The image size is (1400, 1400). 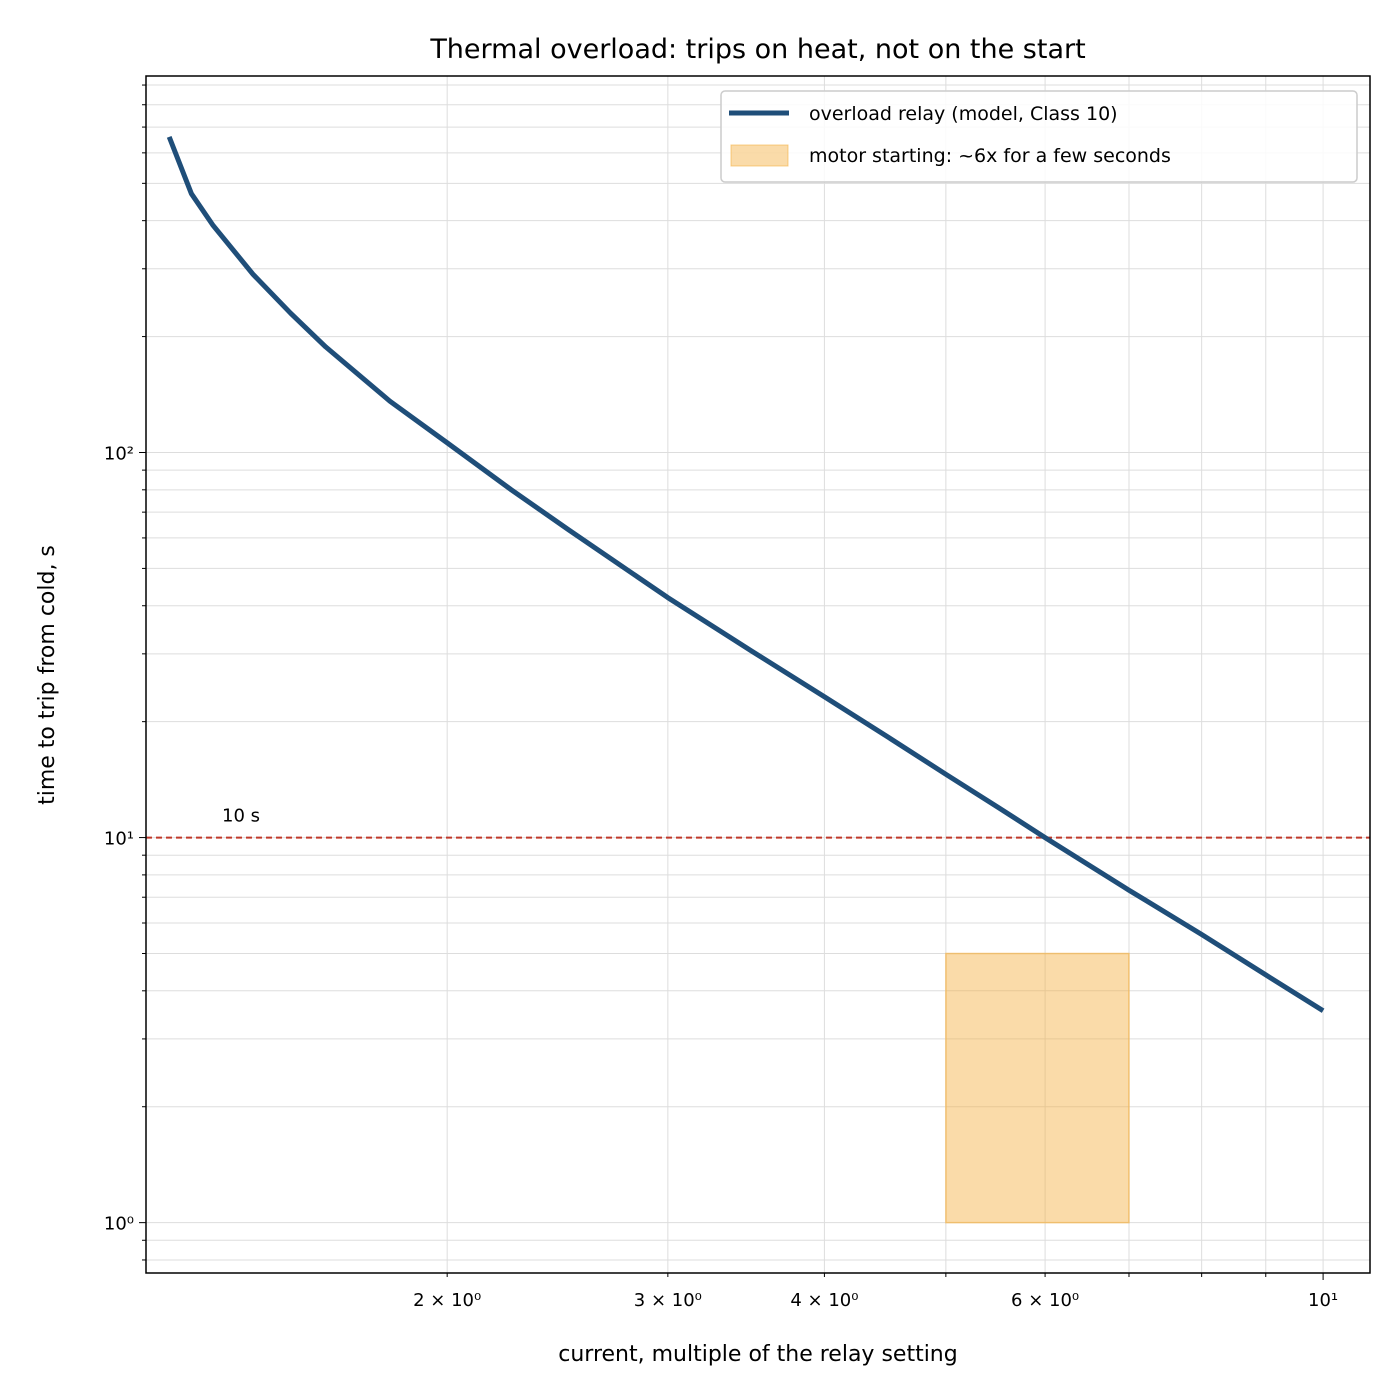 What do you see at coordinates (119, 839) in the screenshot?
I see `y-tick-label: 10¹` at bounding box center [119, 839].